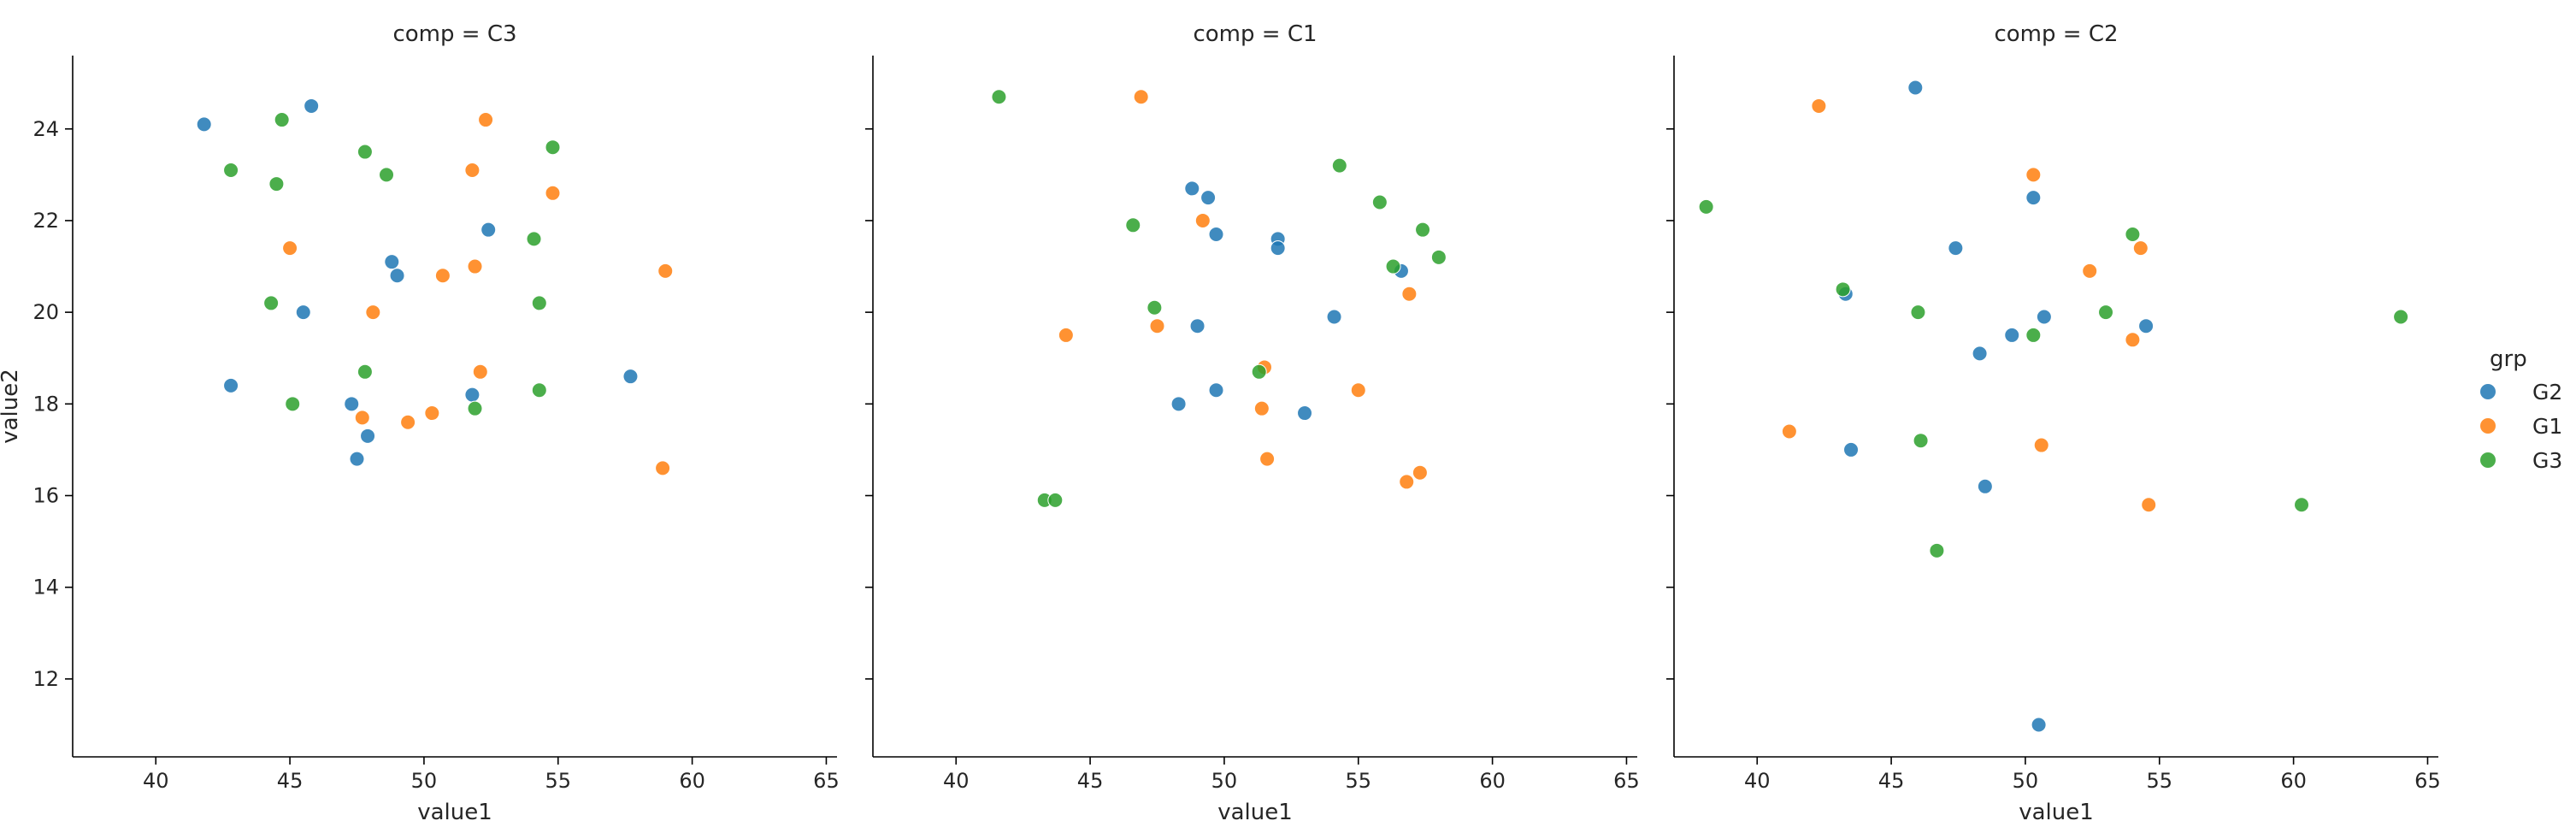 This screenshot has width=2576, height=821. What do you see at coordinates (45, 496) in the screenshot?
I see `y-tick-label: 16` at bounding box center [45, 496].